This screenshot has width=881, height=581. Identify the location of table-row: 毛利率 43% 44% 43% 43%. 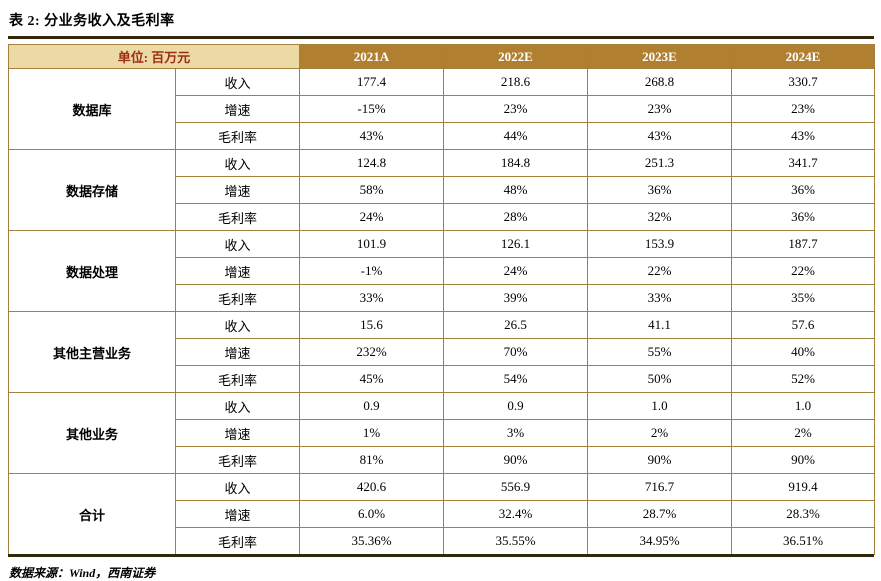
(442, 136).